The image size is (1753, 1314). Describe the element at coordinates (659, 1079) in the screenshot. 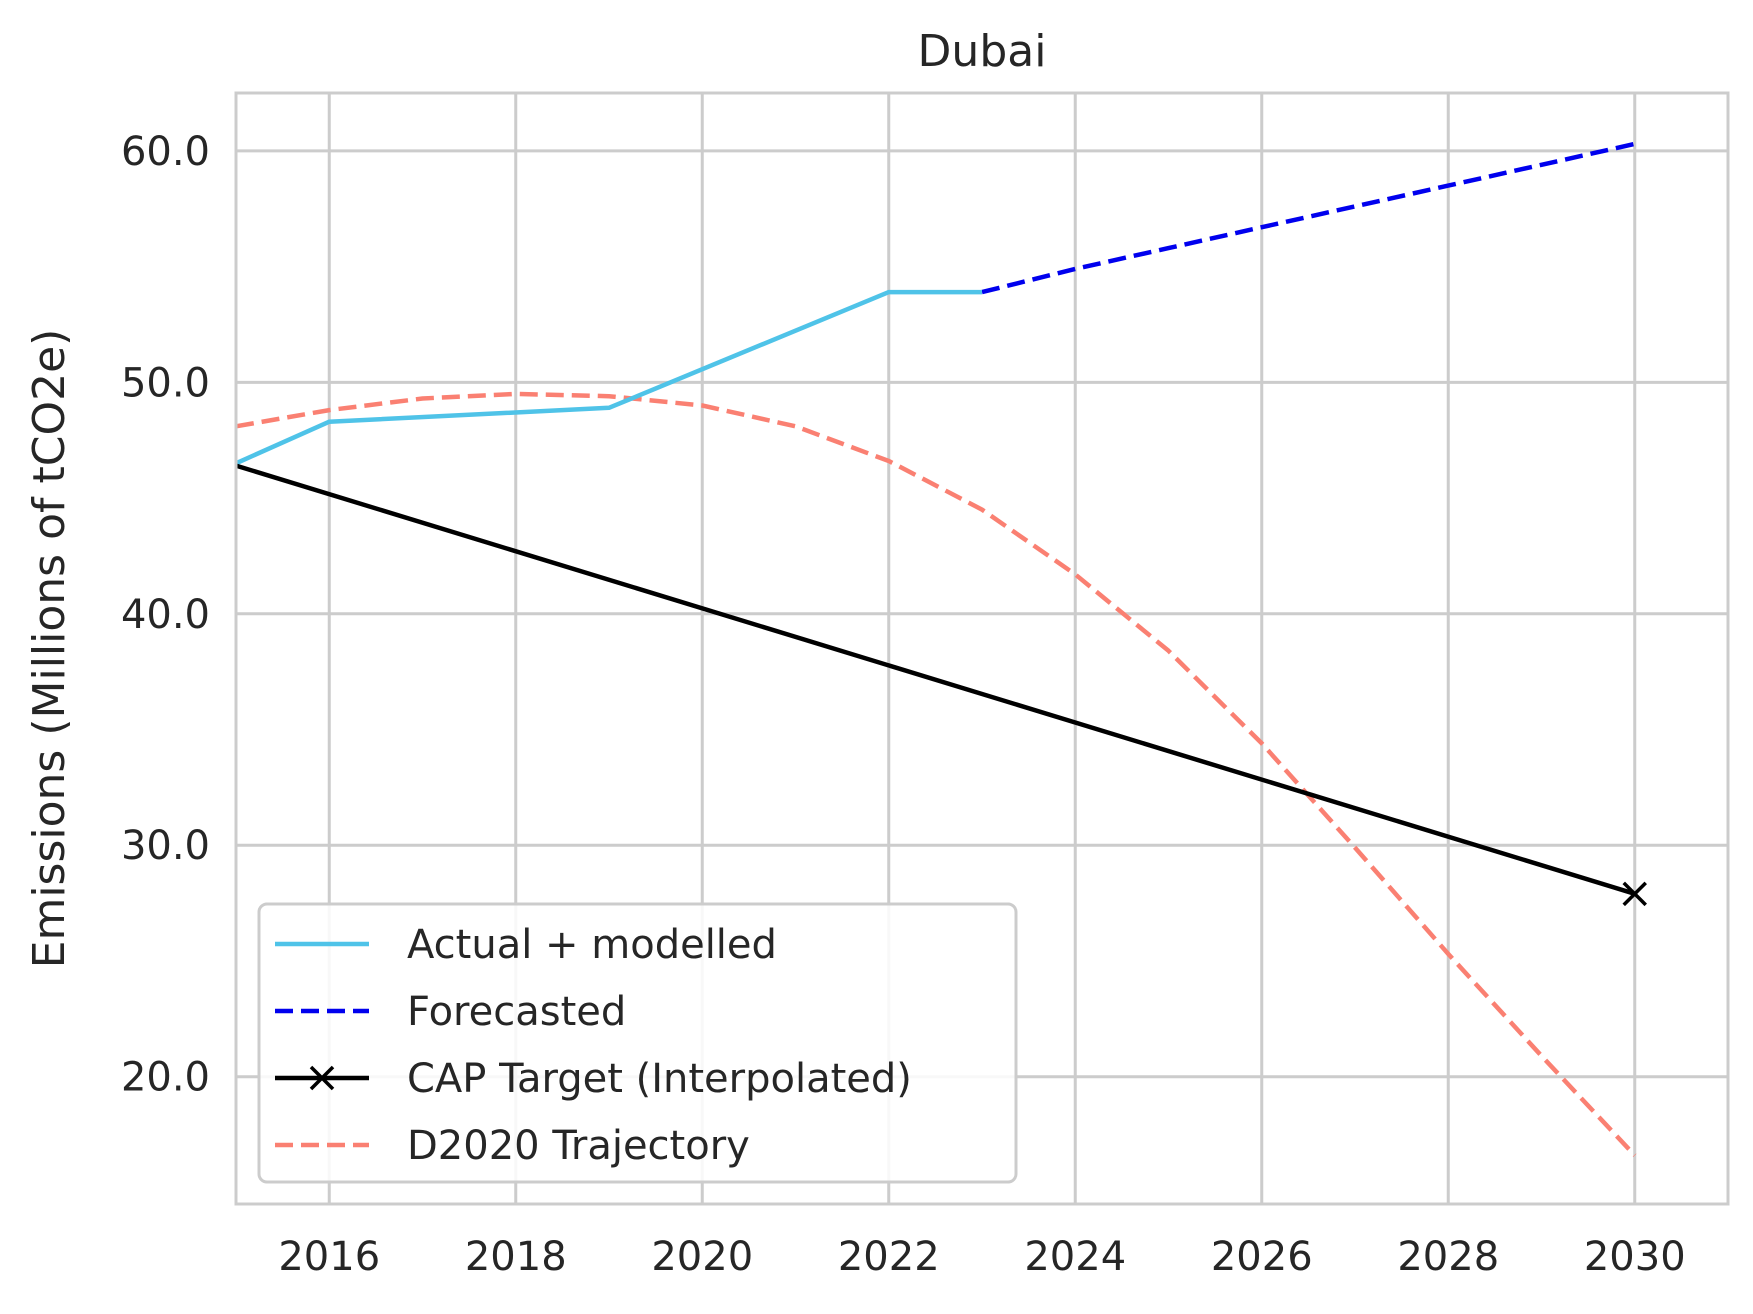

I see `legend-label-cap-target-interpolated: CAP Target (Interpolated)` at that location.